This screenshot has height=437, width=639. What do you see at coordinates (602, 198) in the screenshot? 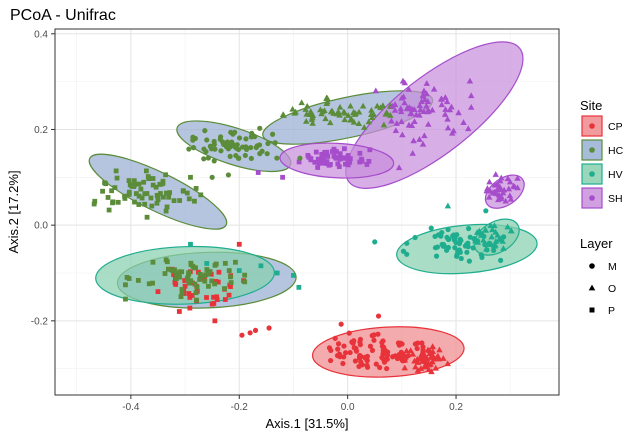
I see `legend-site-sh: SH` at bounding box center [602, 198].